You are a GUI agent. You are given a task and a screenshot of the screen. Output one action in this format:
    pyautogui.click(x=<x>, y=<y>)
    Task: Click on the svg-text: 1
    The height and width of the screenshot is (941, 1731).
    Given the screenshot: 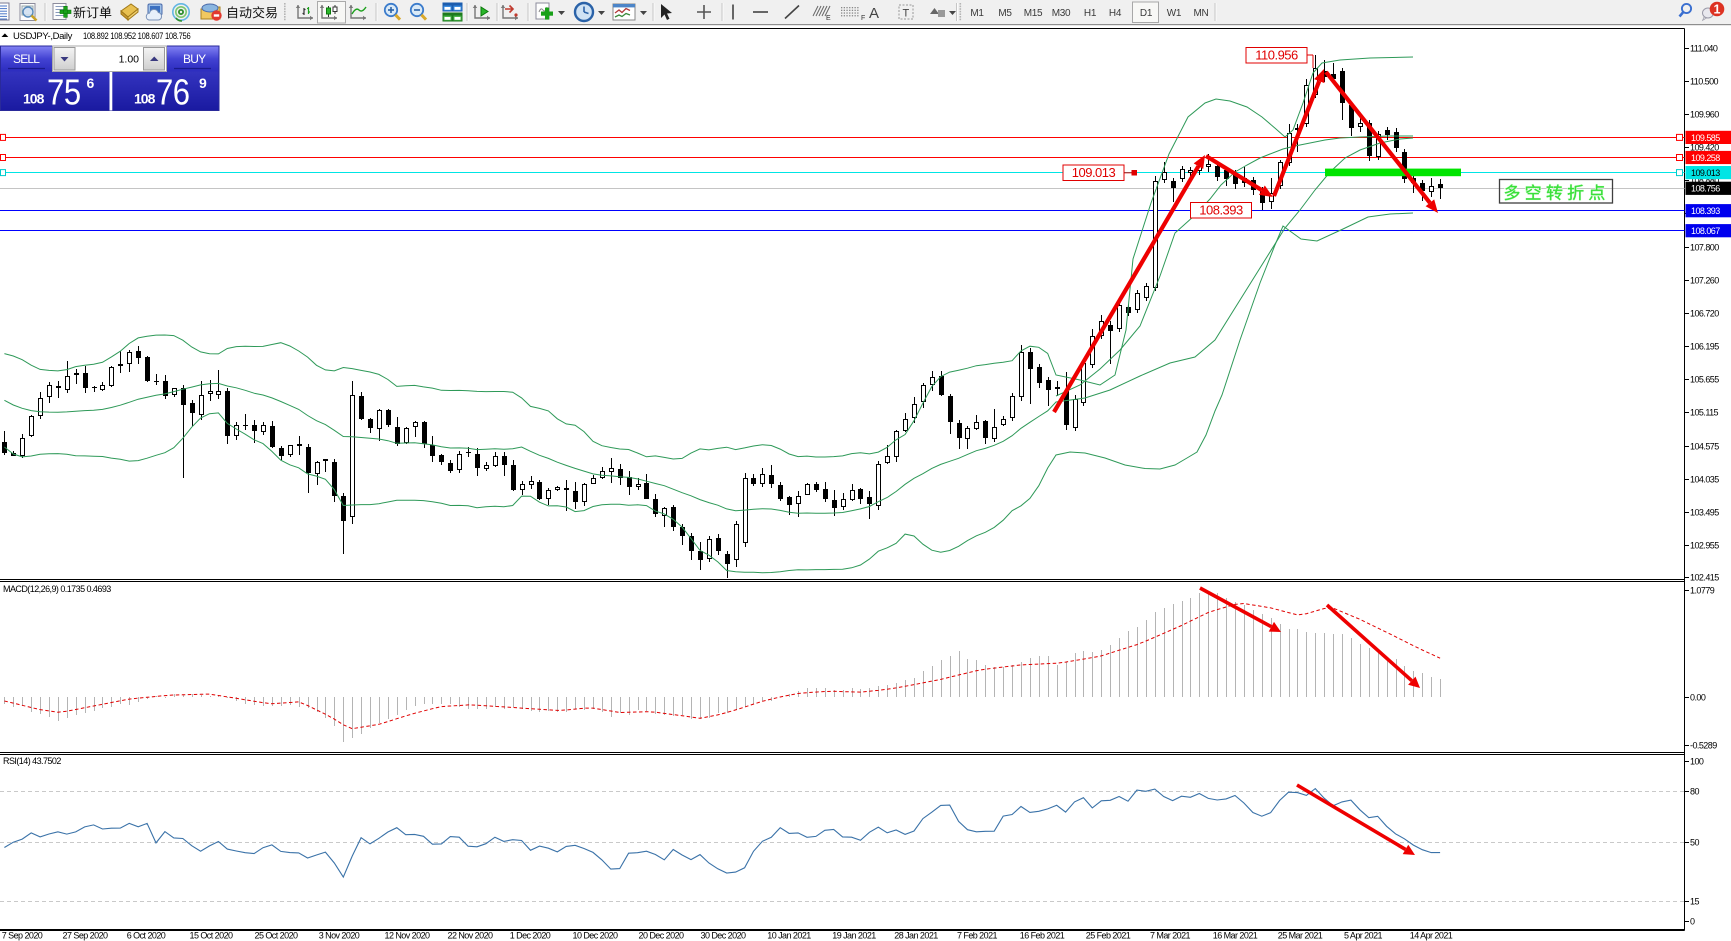 What is the action you would take?
    pyautogui.click(x=1717, y=9)
    